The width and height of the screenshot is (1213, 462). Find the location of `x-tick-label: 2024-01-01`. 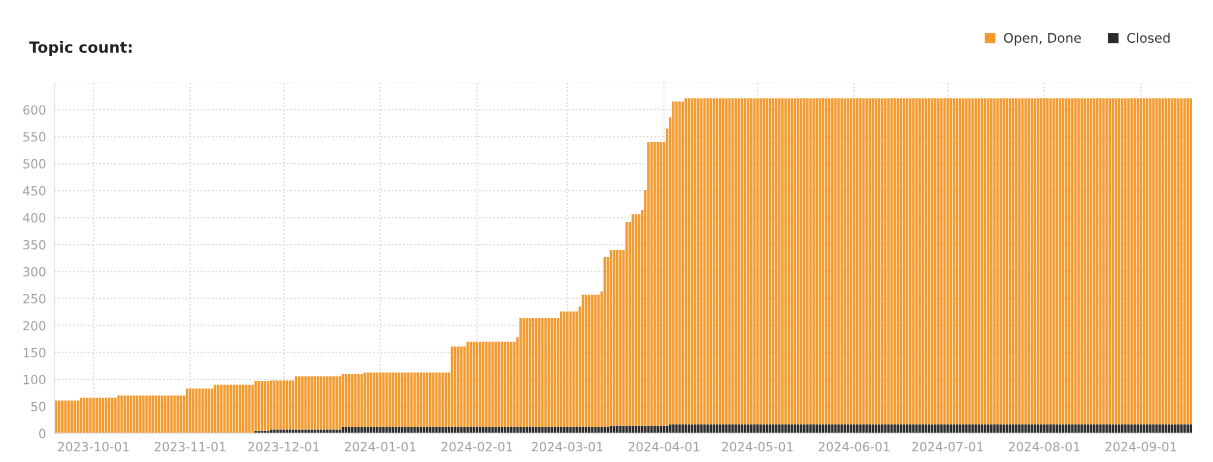

x-tick-label: 2024-01-01 is located at coordinates (380, 446).